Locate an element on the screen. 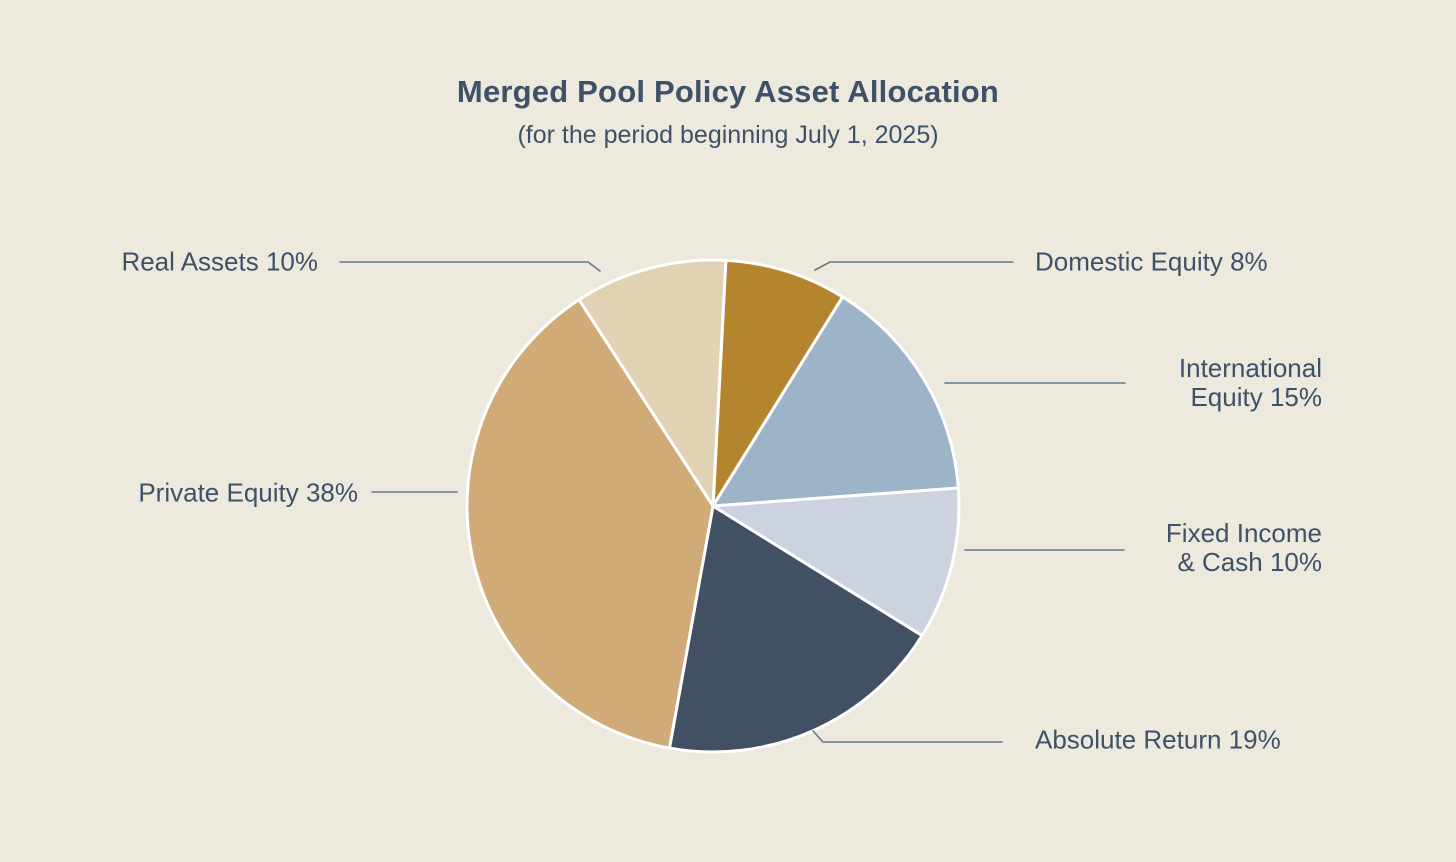 The width and height of the screenshot is (1456, 862). leader-line-absolute-return is located at coordinates (907, 736).